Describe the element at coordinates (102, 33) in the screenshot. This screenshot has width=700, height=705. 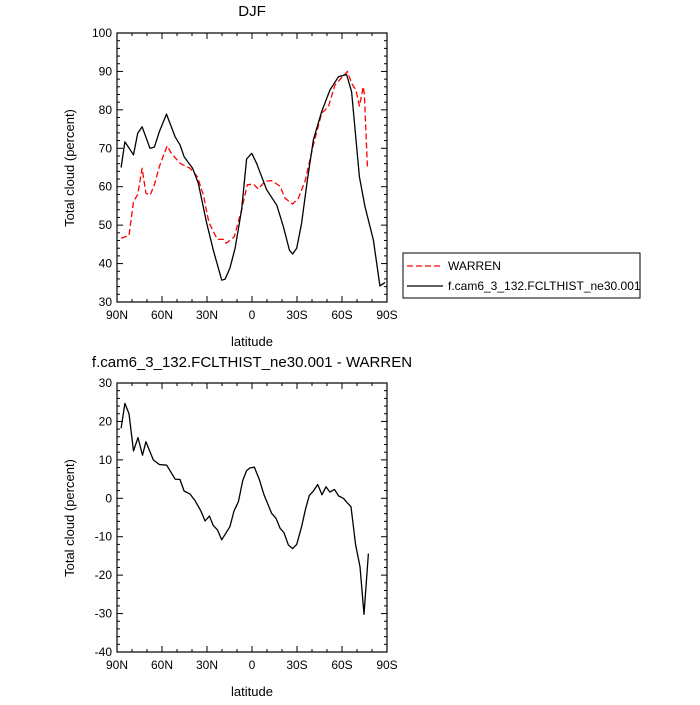
I see `y-tick-label: 100` at that location.